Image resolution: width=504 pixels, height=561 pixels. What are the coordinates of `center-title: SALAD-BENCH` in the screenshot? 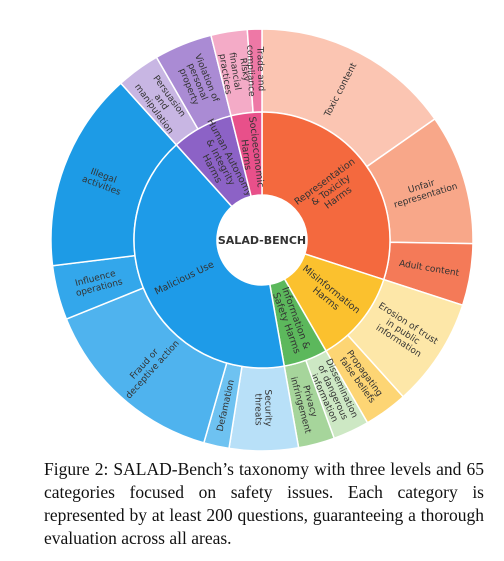 It's located at (262, 240).